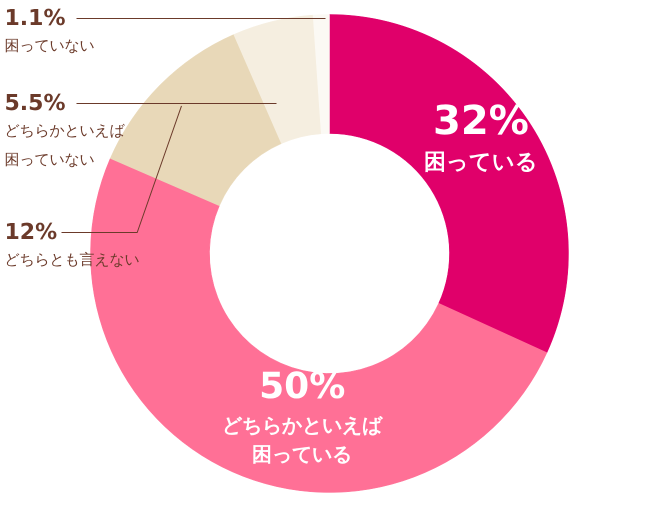 Image resolution: width=657 pixels, height=508 pixels. I want to click on data-label: 12%, so click(31, 232).